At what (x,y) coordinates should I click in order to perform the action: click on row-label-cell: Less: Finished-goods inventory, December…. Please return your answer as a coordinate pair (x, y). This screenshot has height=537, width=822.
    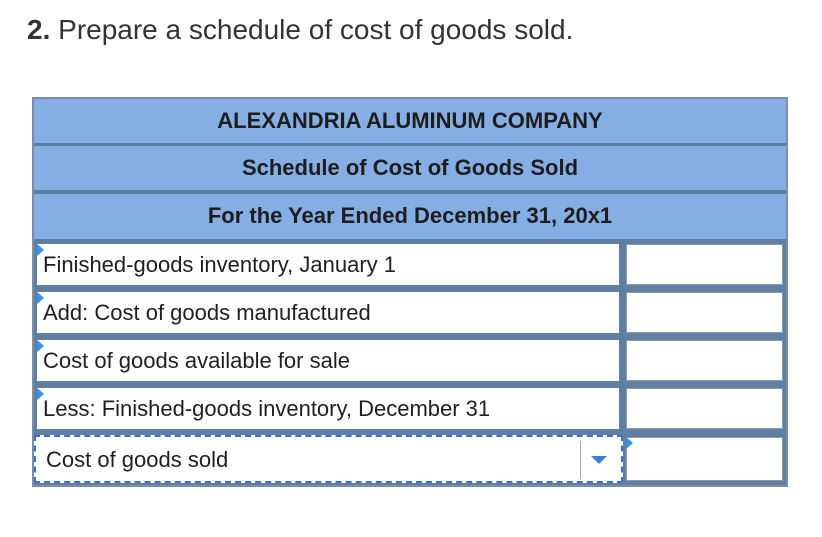
    Looking at the image, I should click on (328, 408).